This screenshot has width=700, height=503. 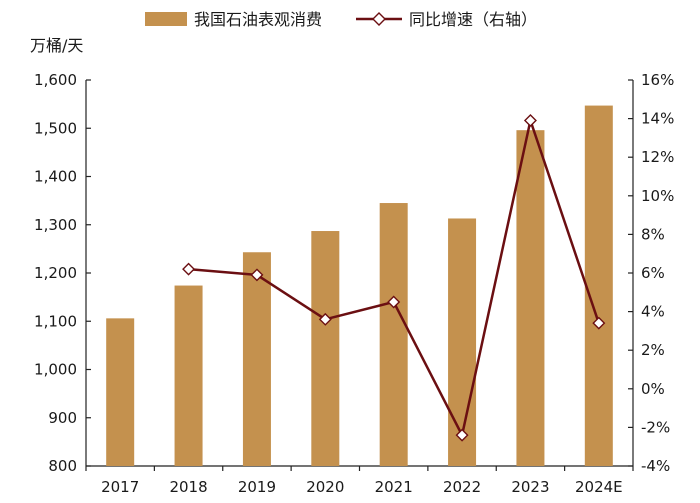 What do you see at coordinates (394, 487) in the screenshot?
I see `x-tick-label: 2021` at bounding box center [394, 487].